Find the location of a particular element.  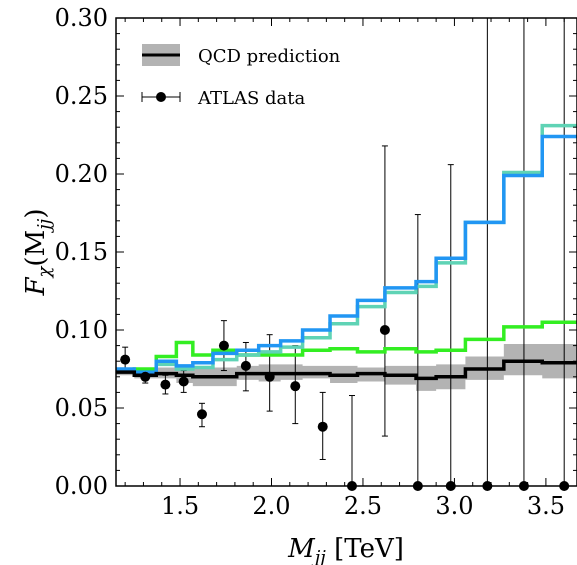

x-tick-label: 3.0 is located at coordinates (454, 506).